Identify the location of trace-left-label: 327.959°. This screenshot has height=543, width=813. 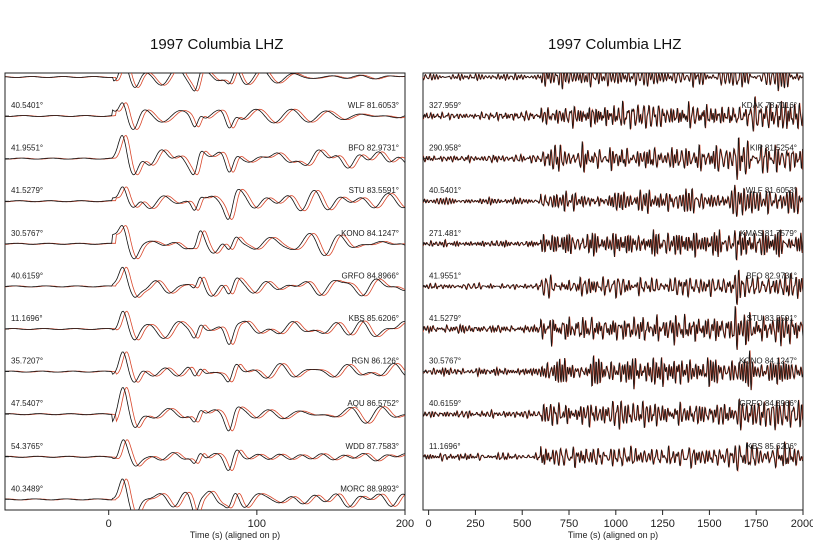
(445, 105).